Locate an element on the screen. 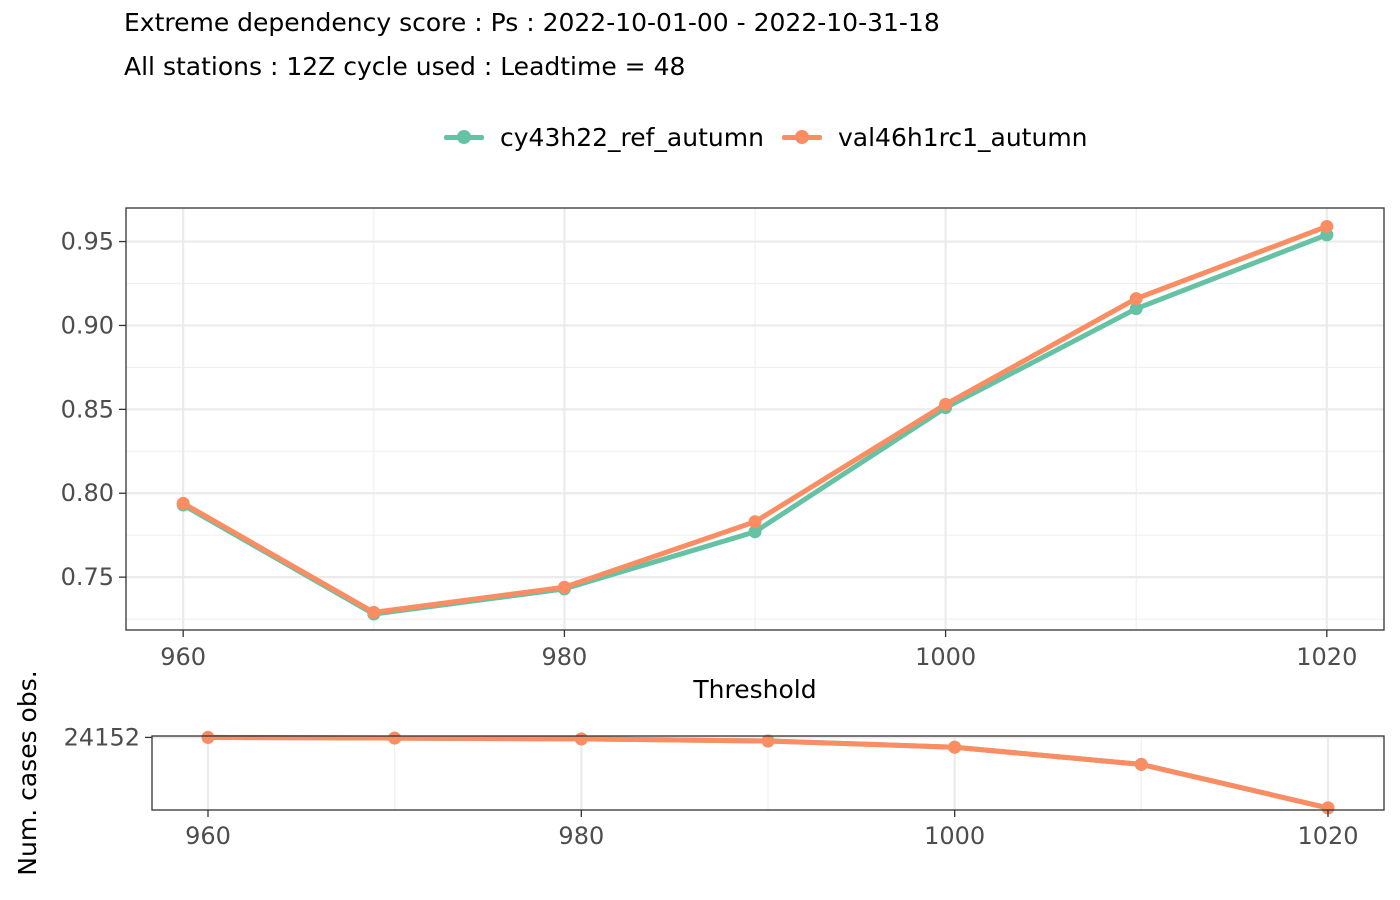 This screenshot has width=1400, height=900. legend-item-series-2: val46h1rc1_autumn is located at coordinates (935, 137).